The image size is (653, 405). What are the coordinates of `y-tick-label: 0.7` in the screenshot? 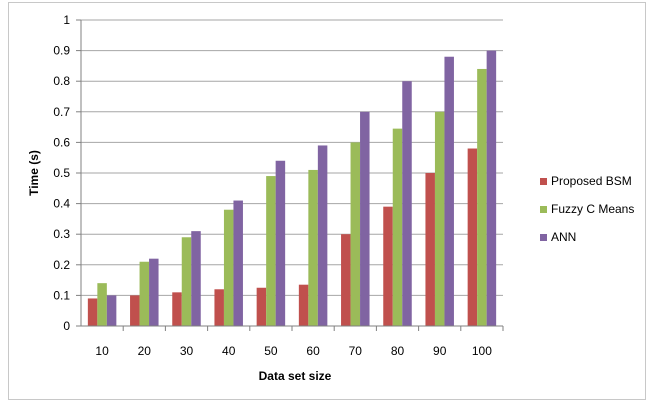 It's located at (61, 112).